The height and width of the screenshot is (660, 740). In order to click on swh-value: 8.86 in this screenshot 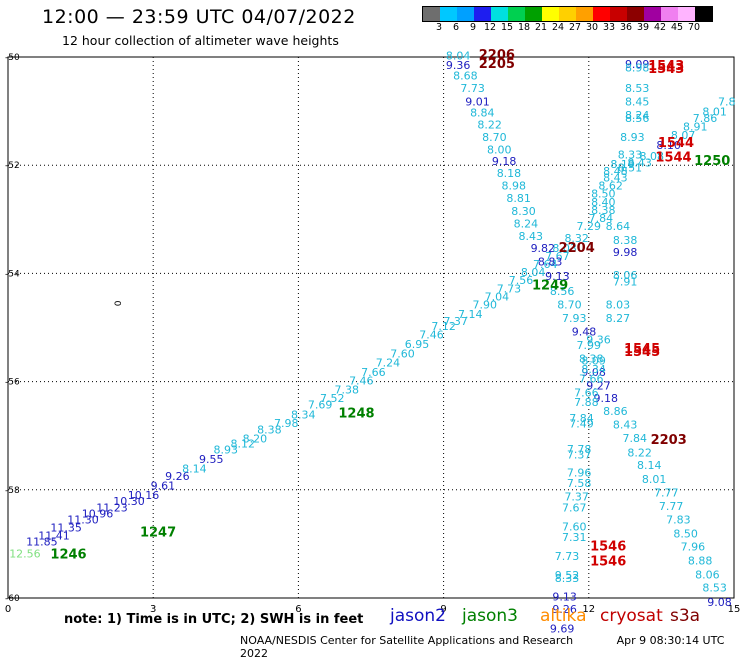, I will do `click(615, 411)`.